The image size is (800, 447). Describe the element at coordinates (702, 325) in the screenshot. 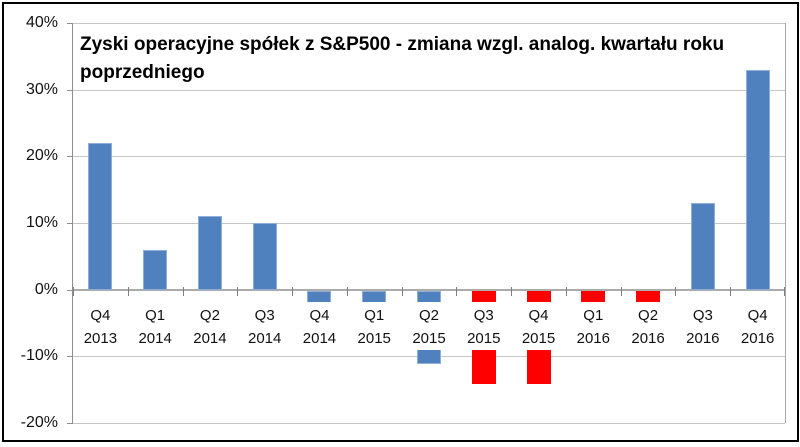

I see `x-axis-label: Q3 2016` at that location.